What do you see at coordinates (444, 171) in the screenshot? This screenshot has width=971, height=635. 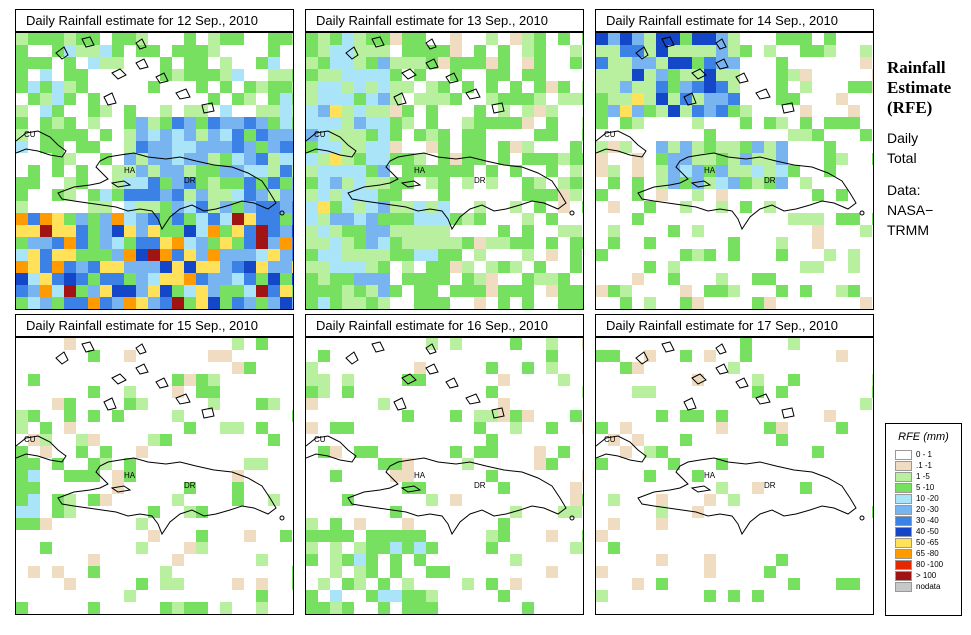 I see `rainfall-map: CU HA DR` at bounding box center [444, 171].